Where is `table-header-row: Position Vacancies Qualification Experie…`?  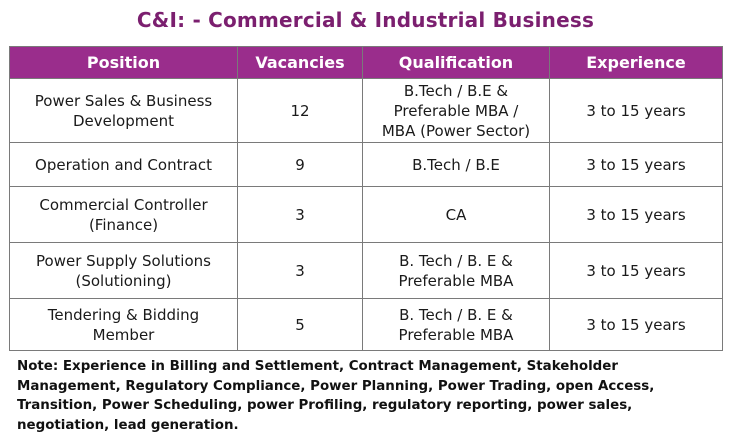
table-header-row: Position Vacancies Qualification Experie… is located at coordinates (366, 62).